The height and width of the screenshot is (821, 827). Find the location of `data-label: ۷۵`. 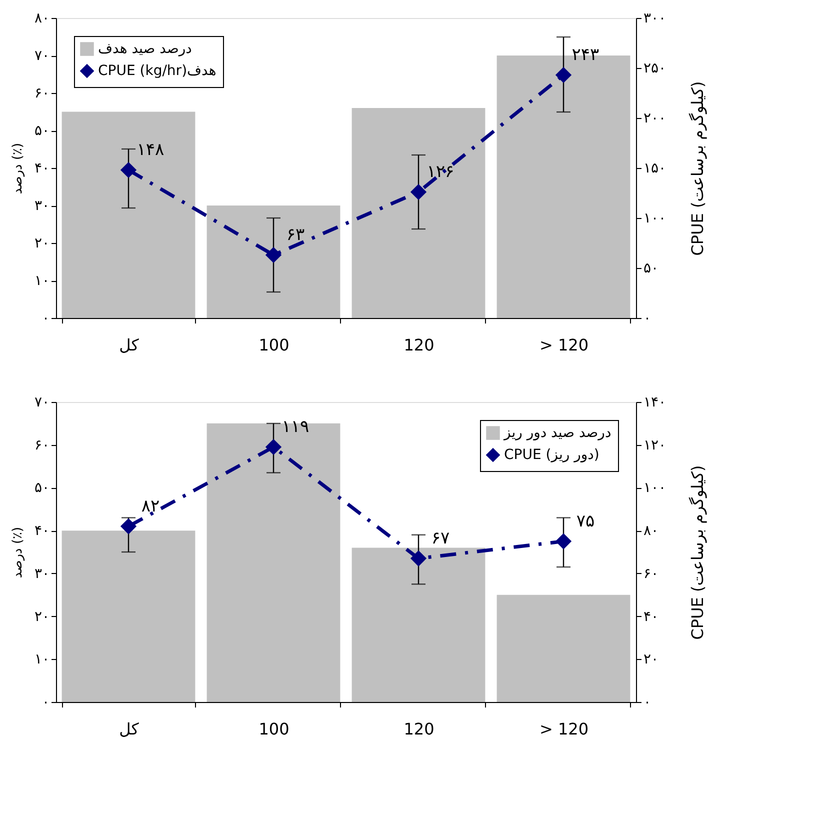

data-label: ۷۵ is located at coordinates (585, 521).